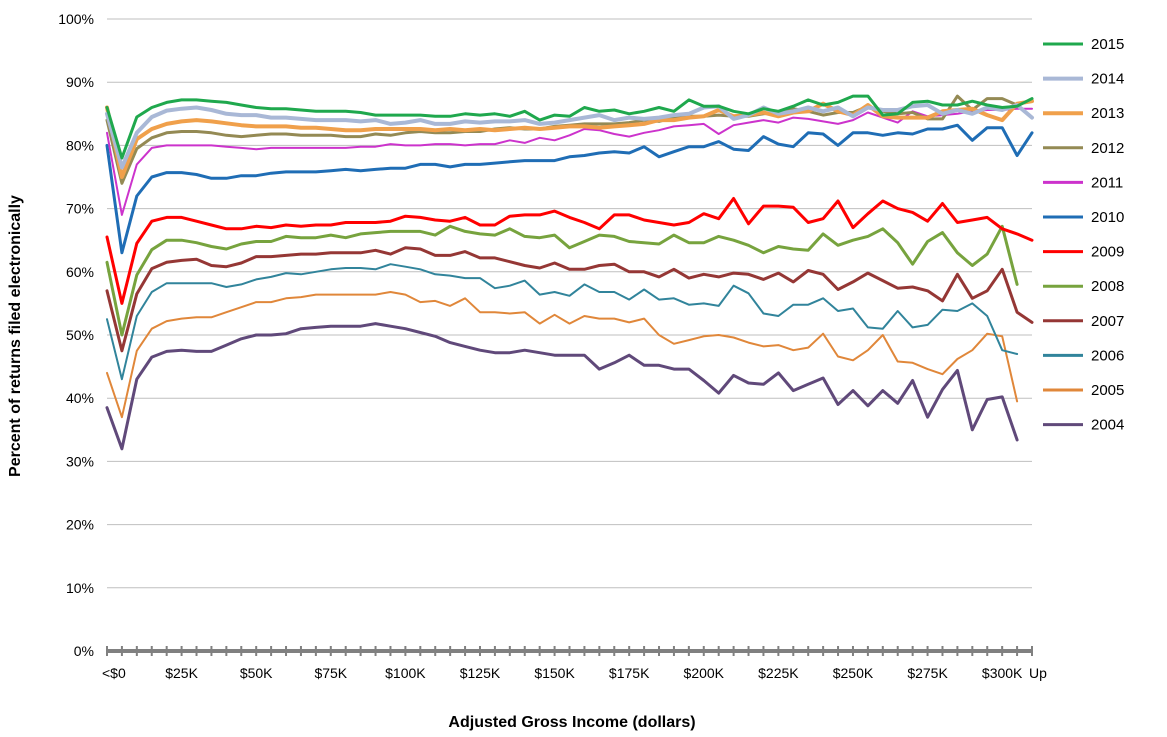 This screenshot has width=1167, height=737. I want to click on x-axis-title: Adjusted Gross Income (dollars), so click(571, 722).